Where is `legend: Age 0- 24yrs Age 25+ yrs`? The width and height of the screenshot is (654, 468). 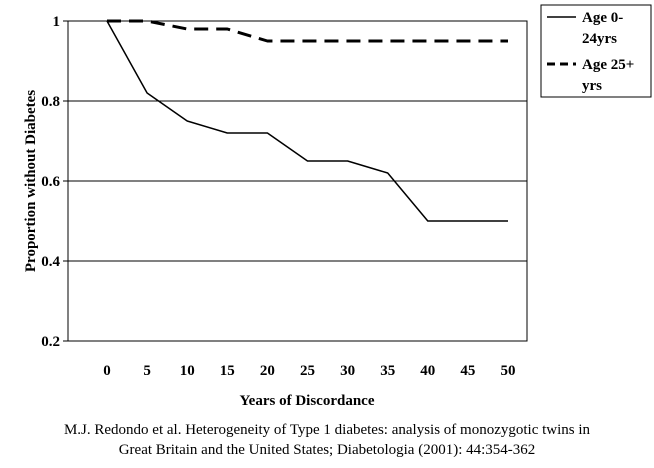
legend: Age 0- 24yrs Age 25+ yrs is located at coordinates (596, 51).